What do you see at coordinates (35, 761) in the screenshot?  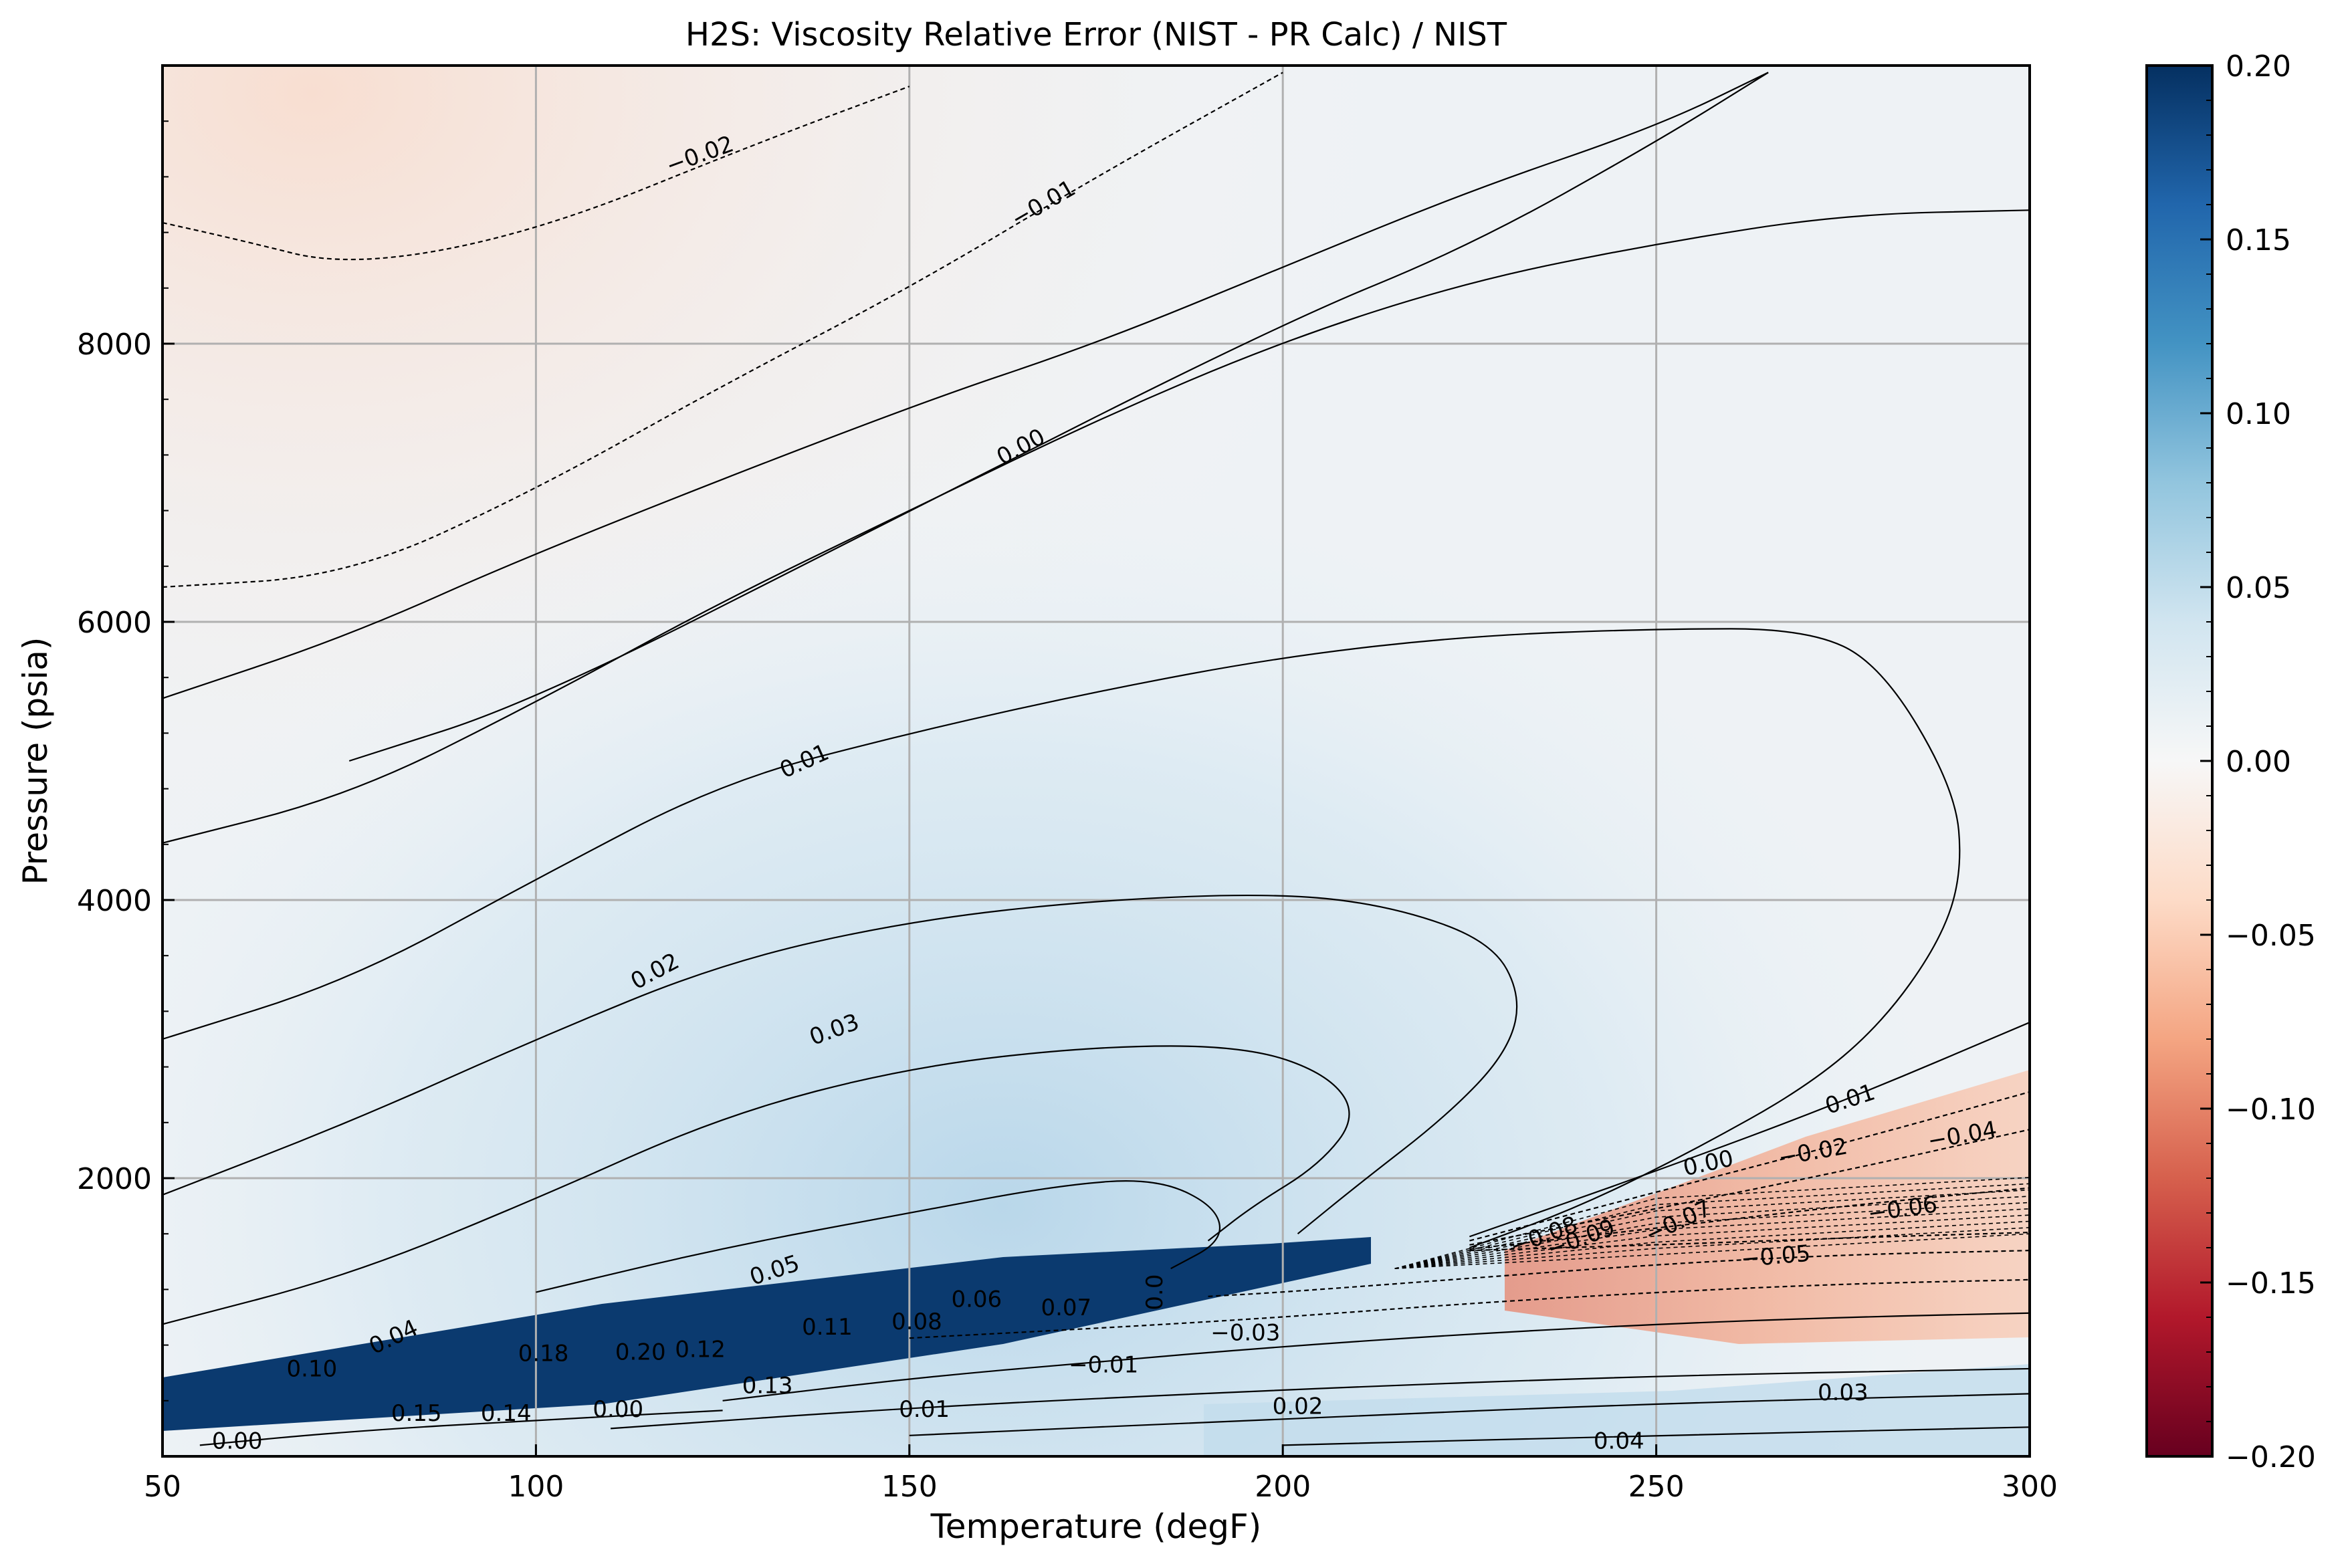 I see `y-axis-label: Pressure (psia)` at bounding box center [35, 761].